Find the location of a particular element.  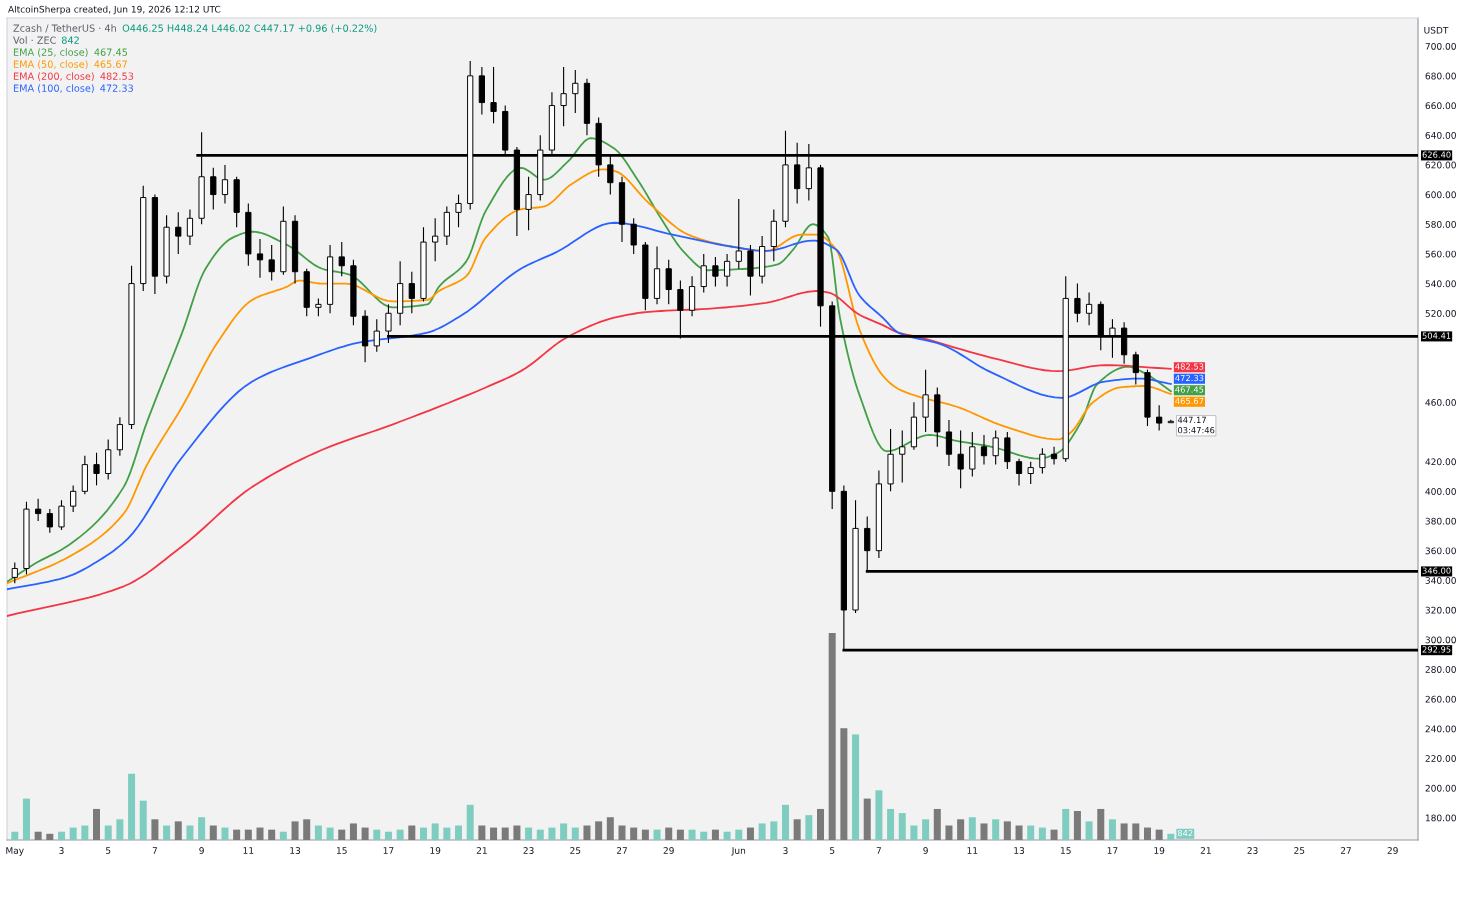

y-tick-label: 600.00 is located at coordinates (1440, 195).